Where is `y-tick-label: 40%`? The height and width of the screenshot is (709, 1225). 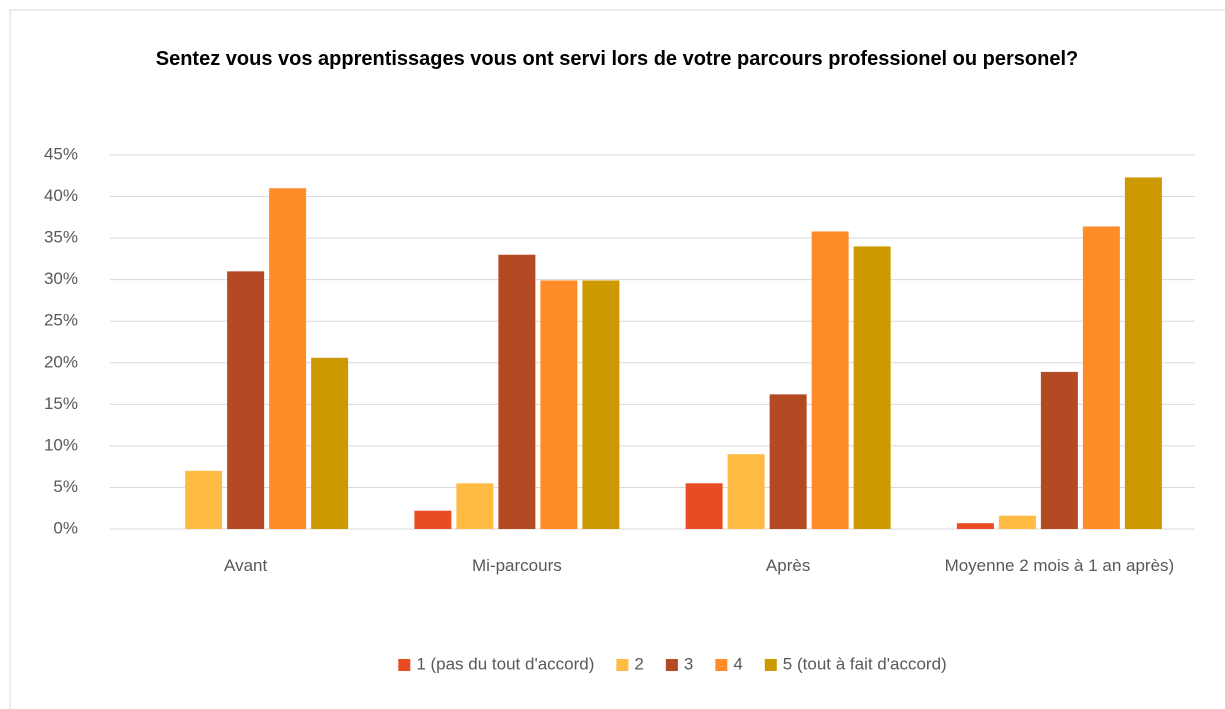 y-tick-label: 40% is located at coordinates (61, 195).